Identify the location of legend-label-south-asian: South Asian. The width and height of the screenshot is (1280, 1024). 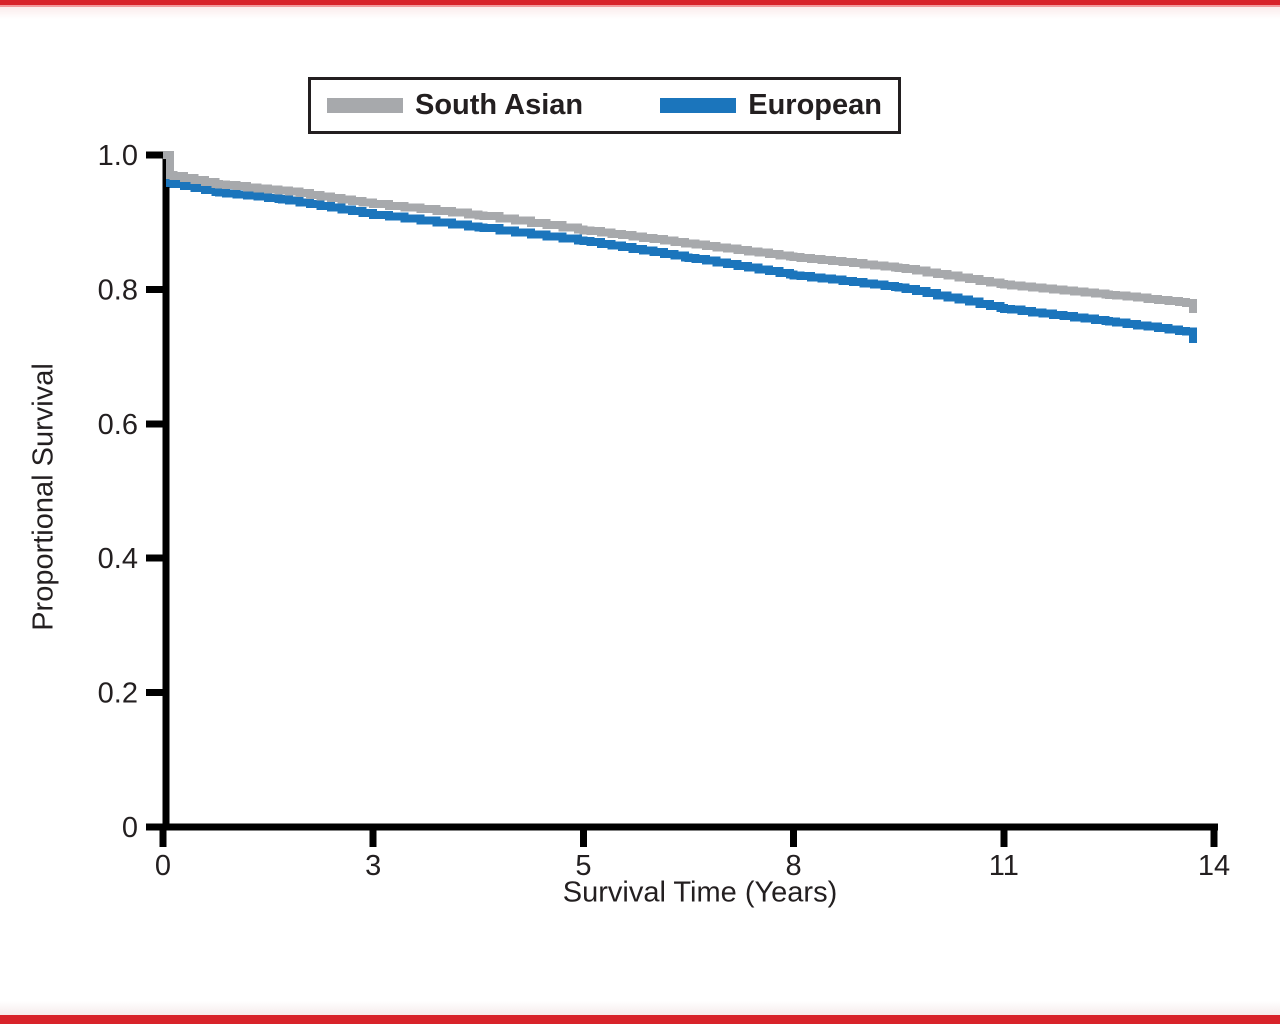
(499, 105).